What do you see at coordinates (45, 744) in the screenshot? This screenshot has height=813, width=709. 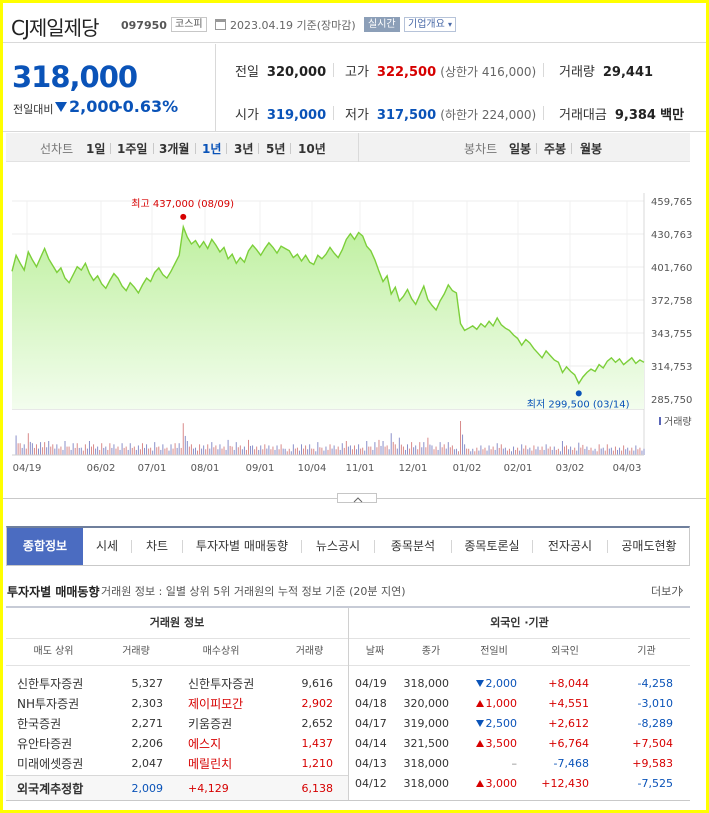 I see `sell-broker: 유안타증권` at bounding box center [45, 744].